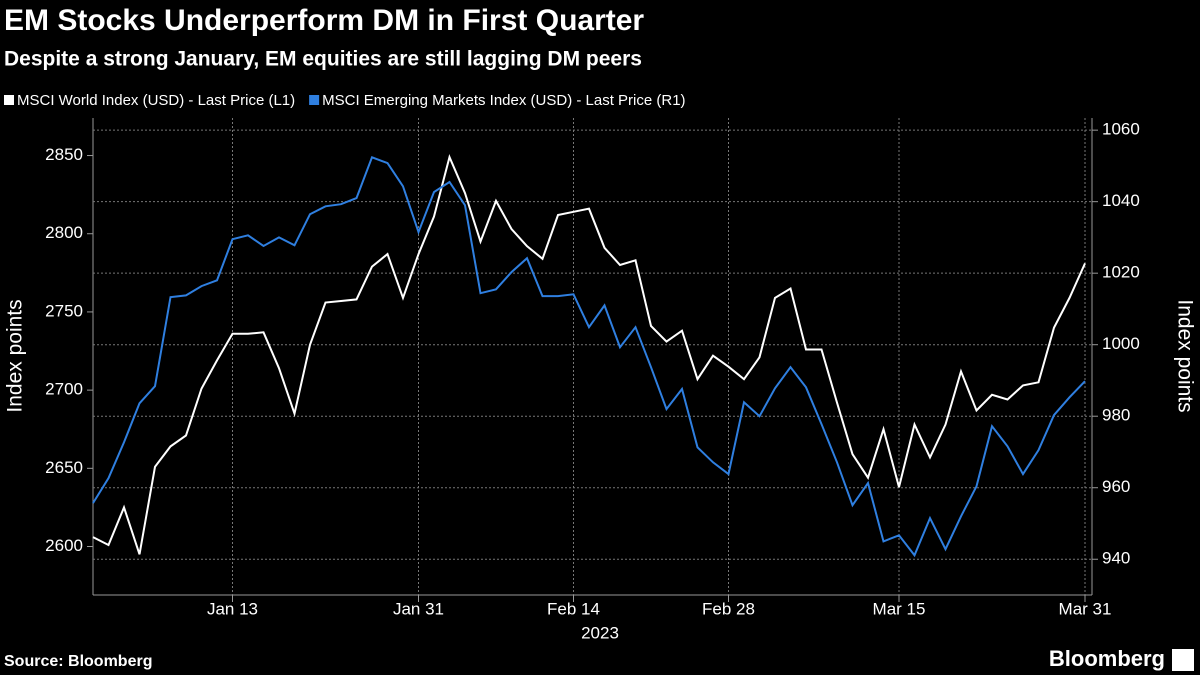  What do you see at coordinates (1085, 608) in the screenshot?
I see `x-tick-label: Mar 31` at bounding box center [1085, 608].